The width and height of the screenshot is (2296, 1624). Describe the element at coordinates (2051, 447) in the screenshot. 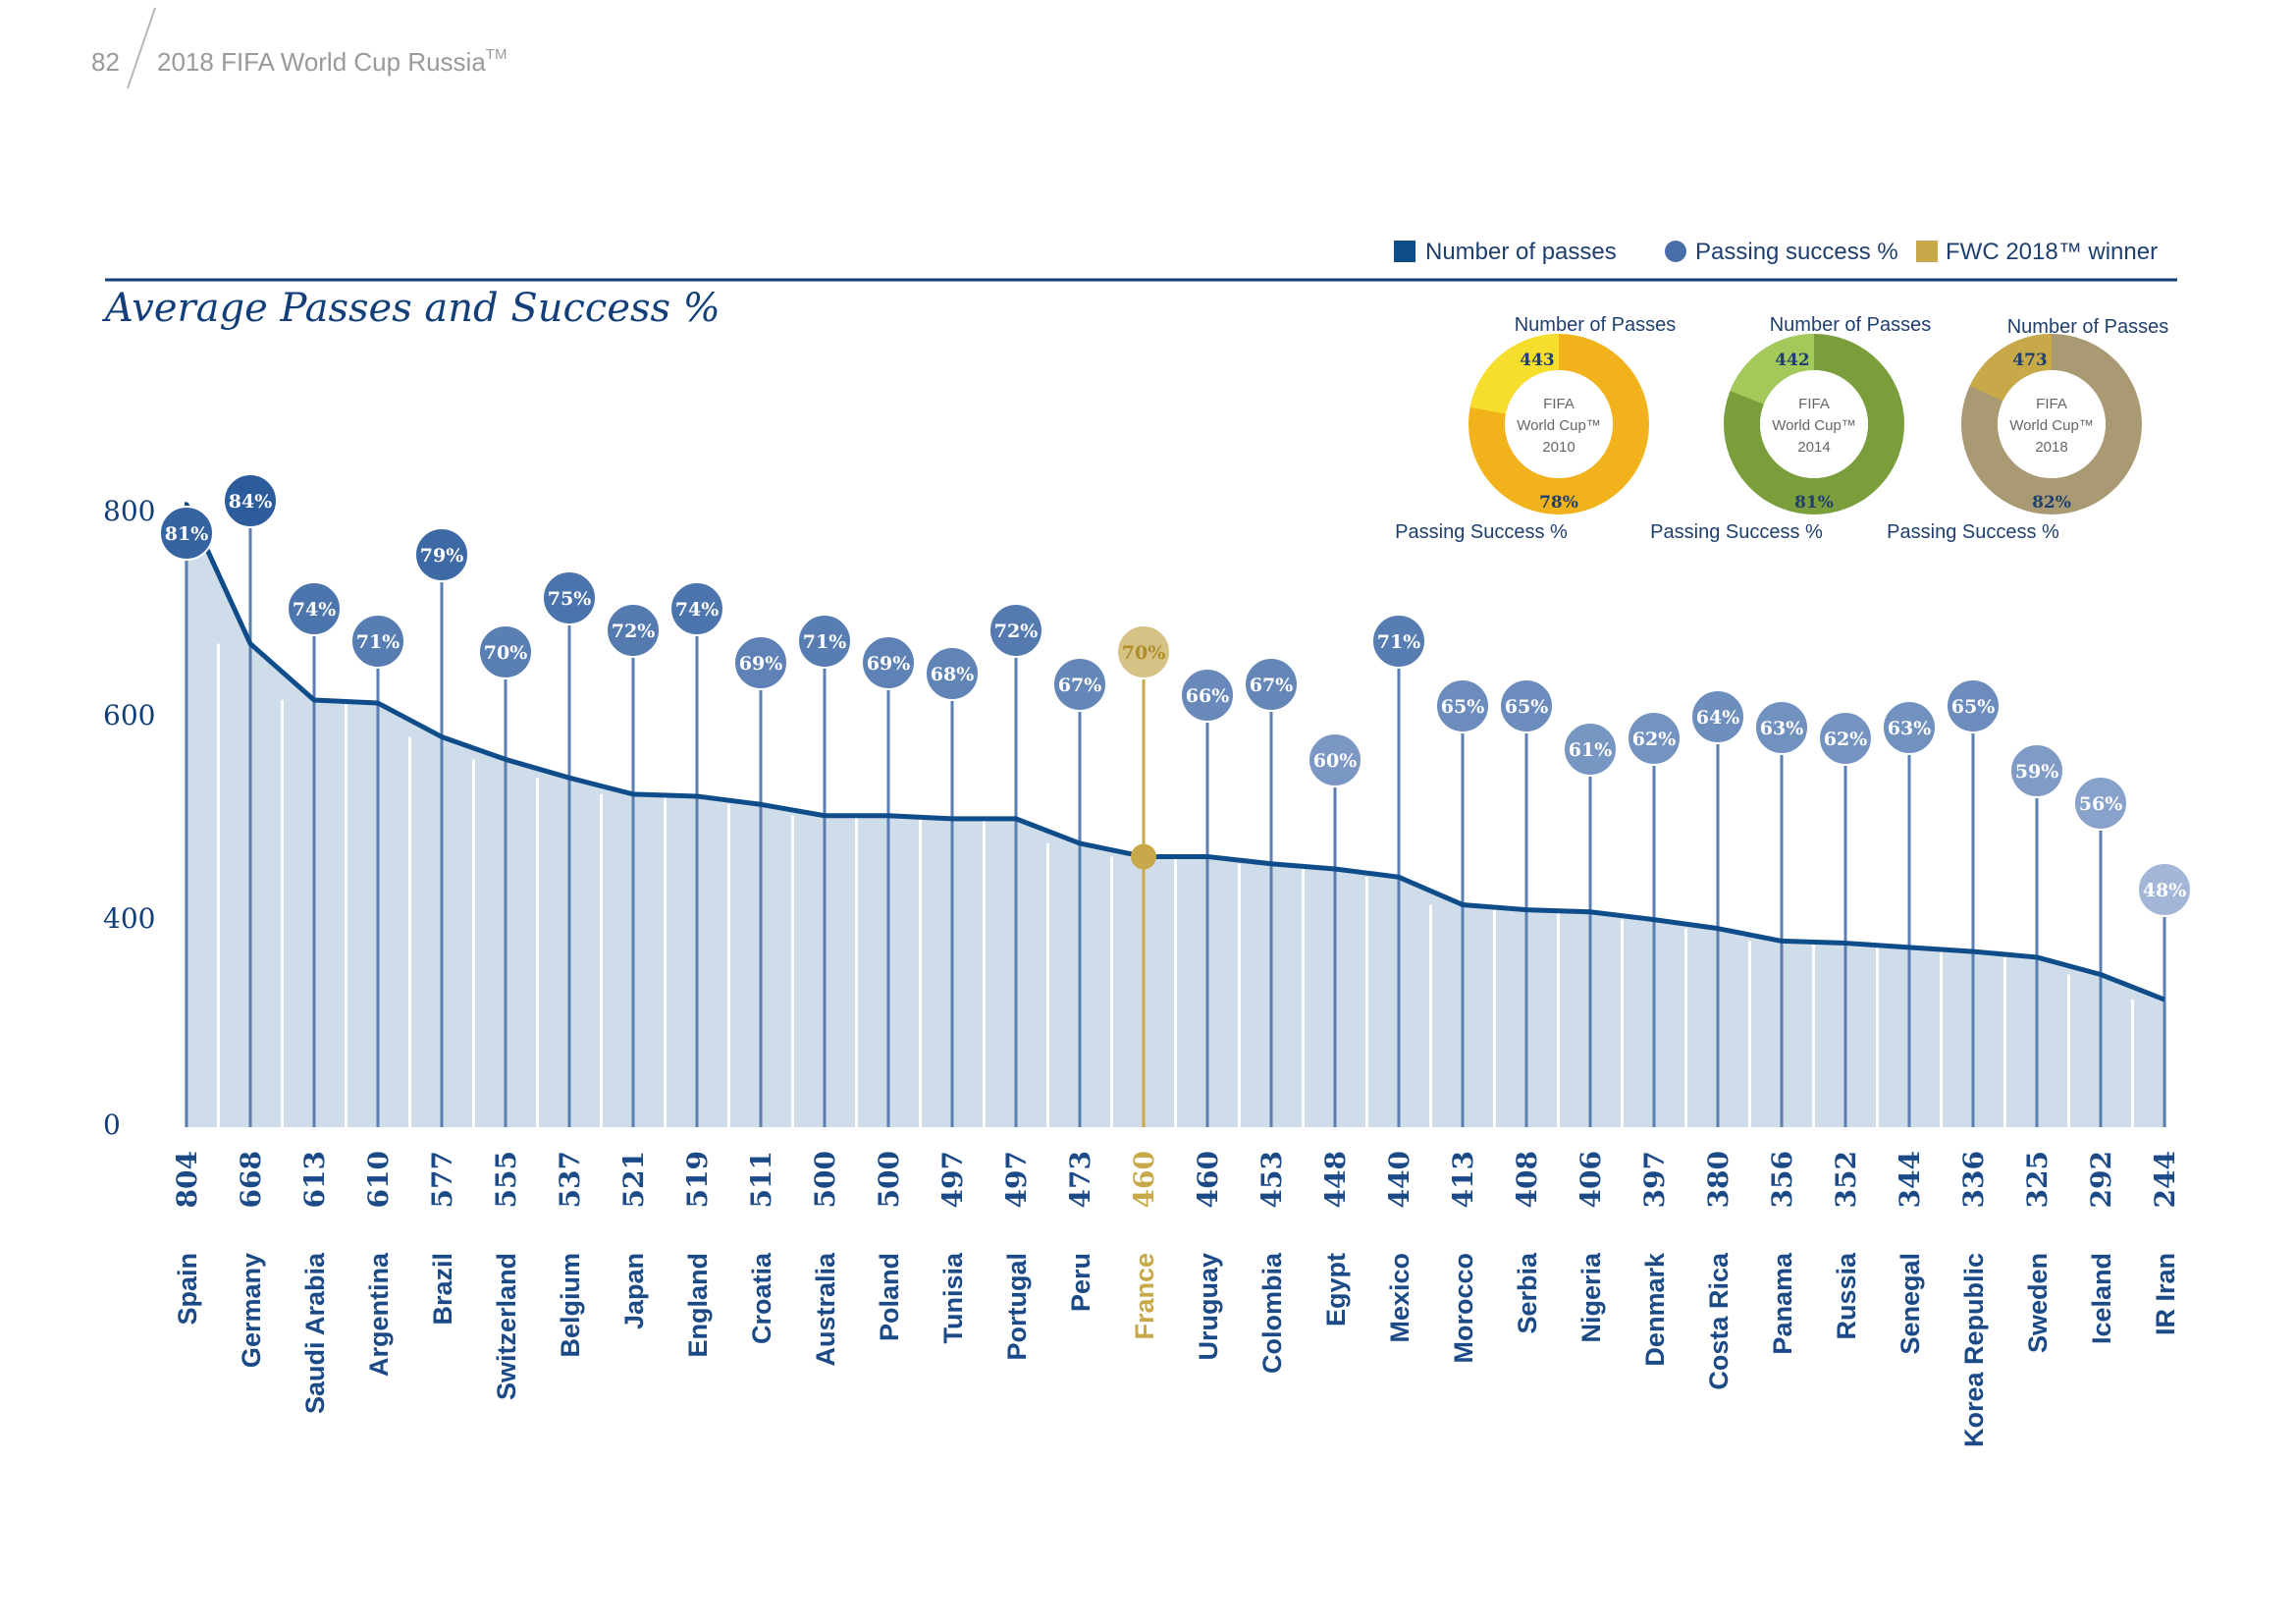

I see `donut-center-text: 2018` at that location.